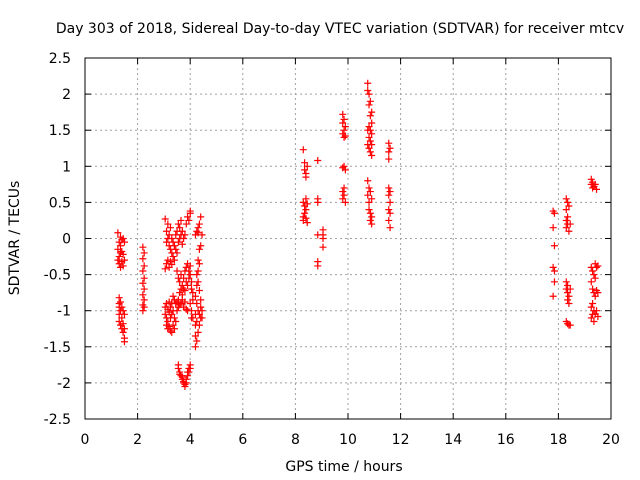 This screenshot has width=640, height=480. Describe the element at coordinates (66, 95) in the screenshot. I see `y-tick-label: 2` at that location.